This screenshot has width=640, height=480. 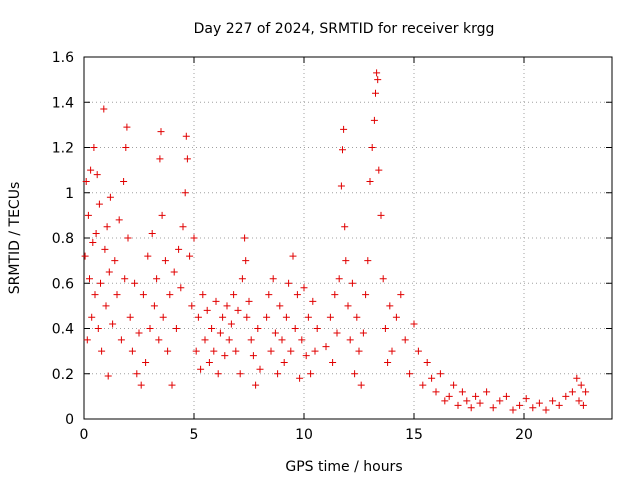 What do you see at coordinates (63, 375) in the screenshot?
I see `y-tick-label: 0.2` at bounding box center [63, 375].